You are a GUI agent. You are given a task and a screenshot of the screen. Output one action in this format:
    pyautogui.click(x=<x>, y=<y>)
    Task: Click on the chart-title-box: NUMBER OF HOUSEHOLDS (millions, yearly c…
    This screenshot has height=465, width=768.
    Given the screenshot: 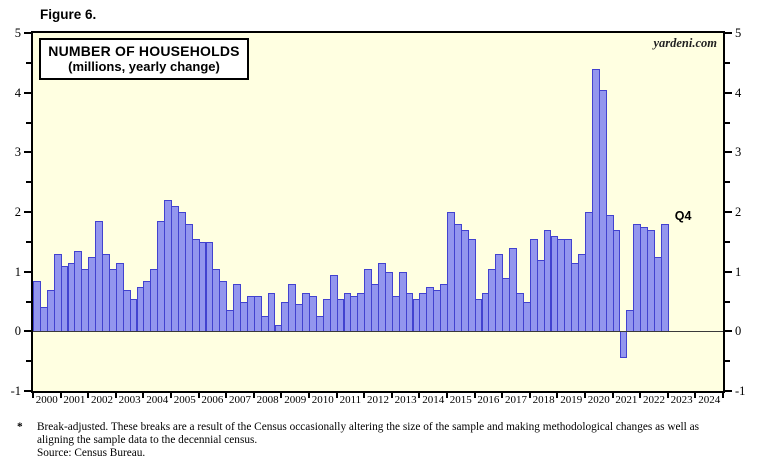 What is the action you would take?
    pyautogui.click(x=144, y=59)
    